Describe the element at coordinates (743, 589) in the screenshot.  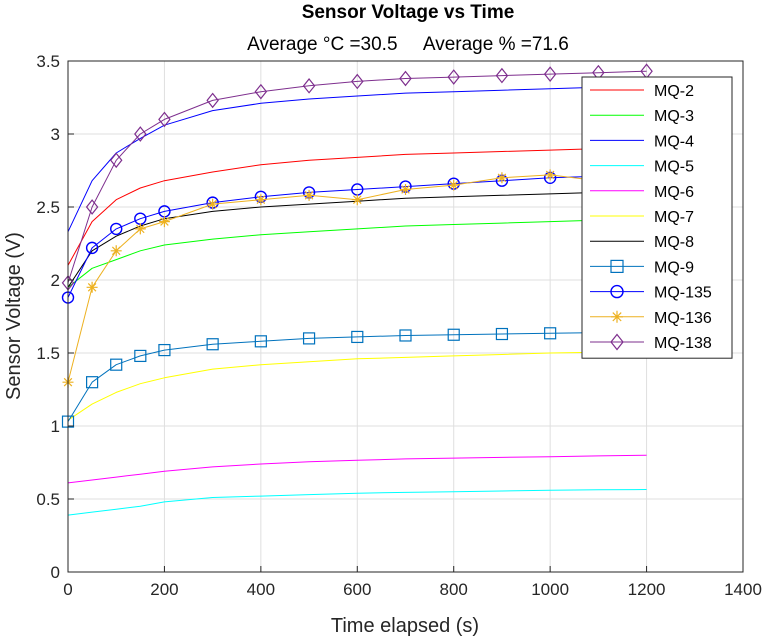
I see `x-tick-label: 1400` at that location.